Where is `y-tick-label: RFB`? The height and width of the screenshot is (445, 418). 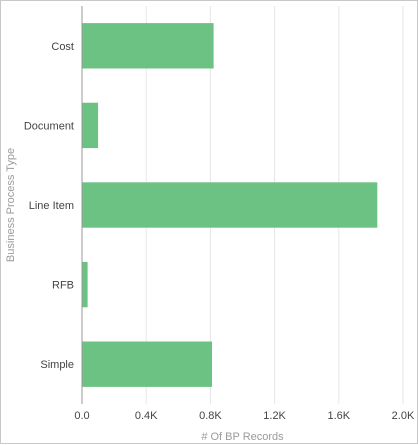
y-tick-label: RFB is located at coordinates (63, 286).